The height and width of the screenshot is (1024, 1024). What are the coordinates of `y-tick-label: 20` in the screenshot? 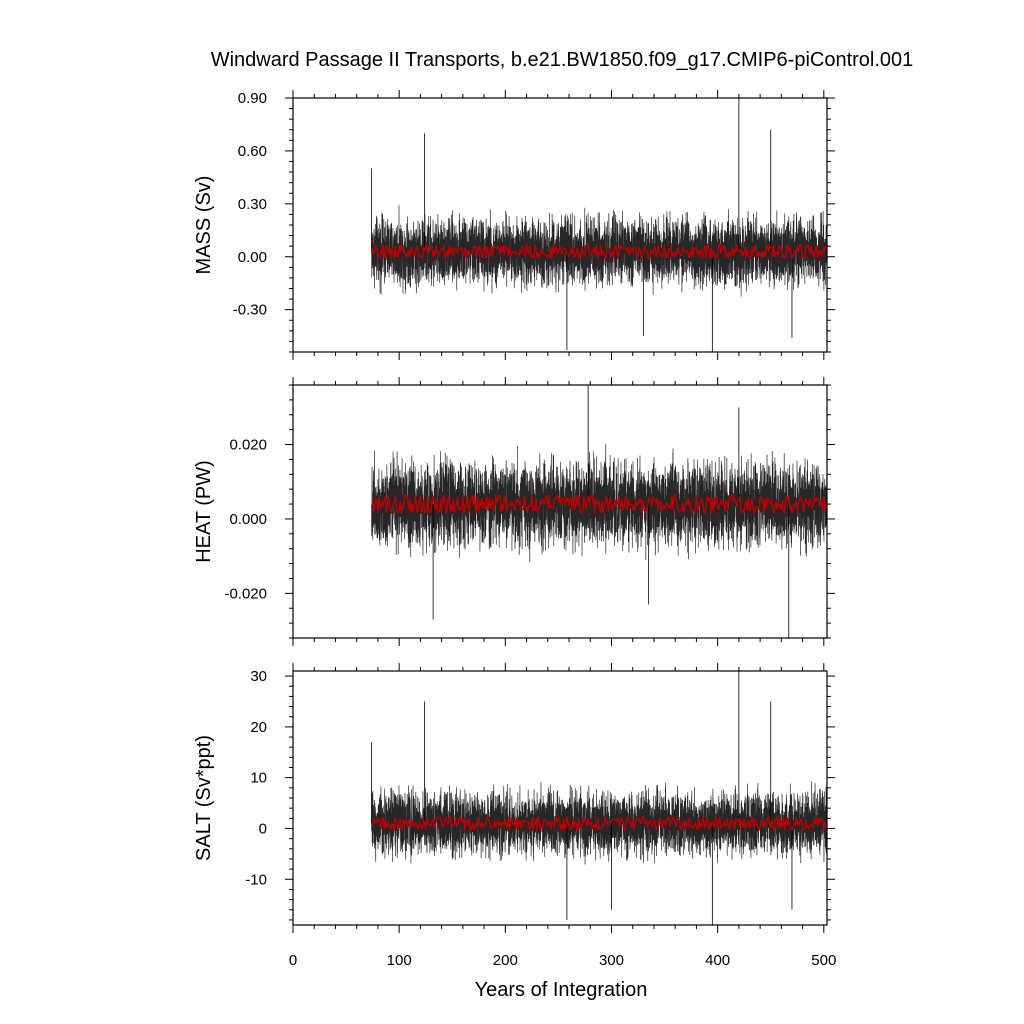 It's located at (258, 727).